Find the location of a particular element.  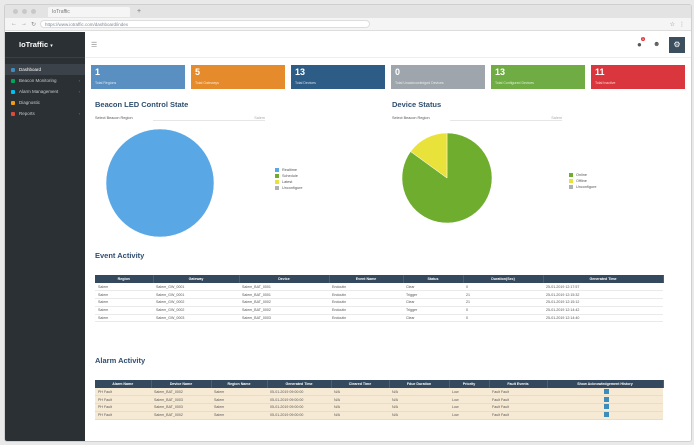

legend-label: Offline is located at coordinates (581, 181).